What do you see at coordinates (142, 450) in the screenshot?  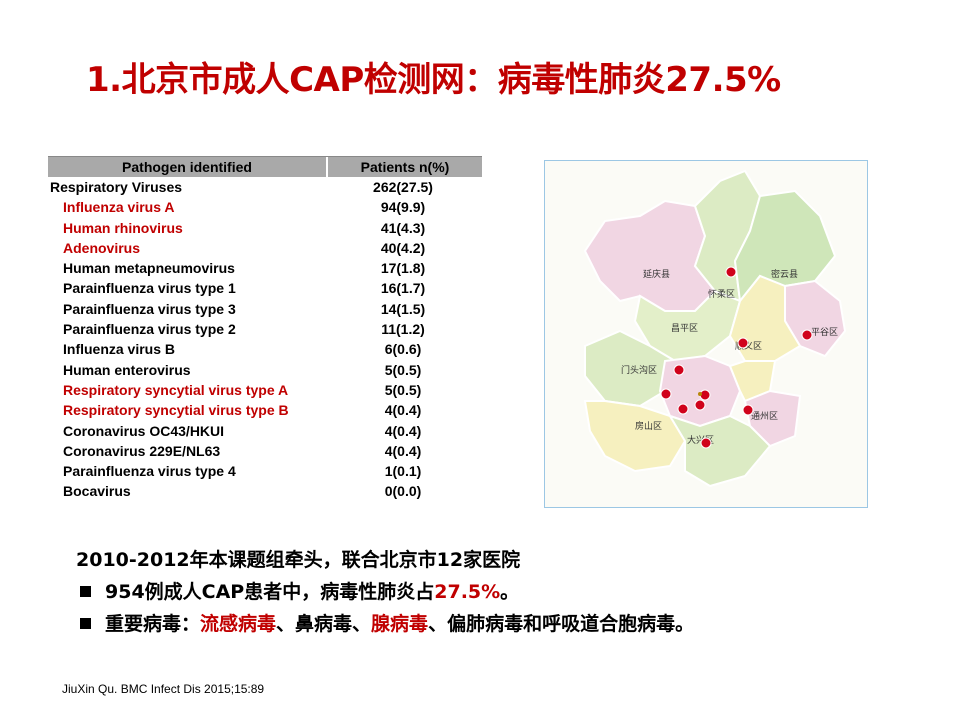 I see `pathogen-name: Coronavirus 229E/NL63` at bounding box center [142, 450].